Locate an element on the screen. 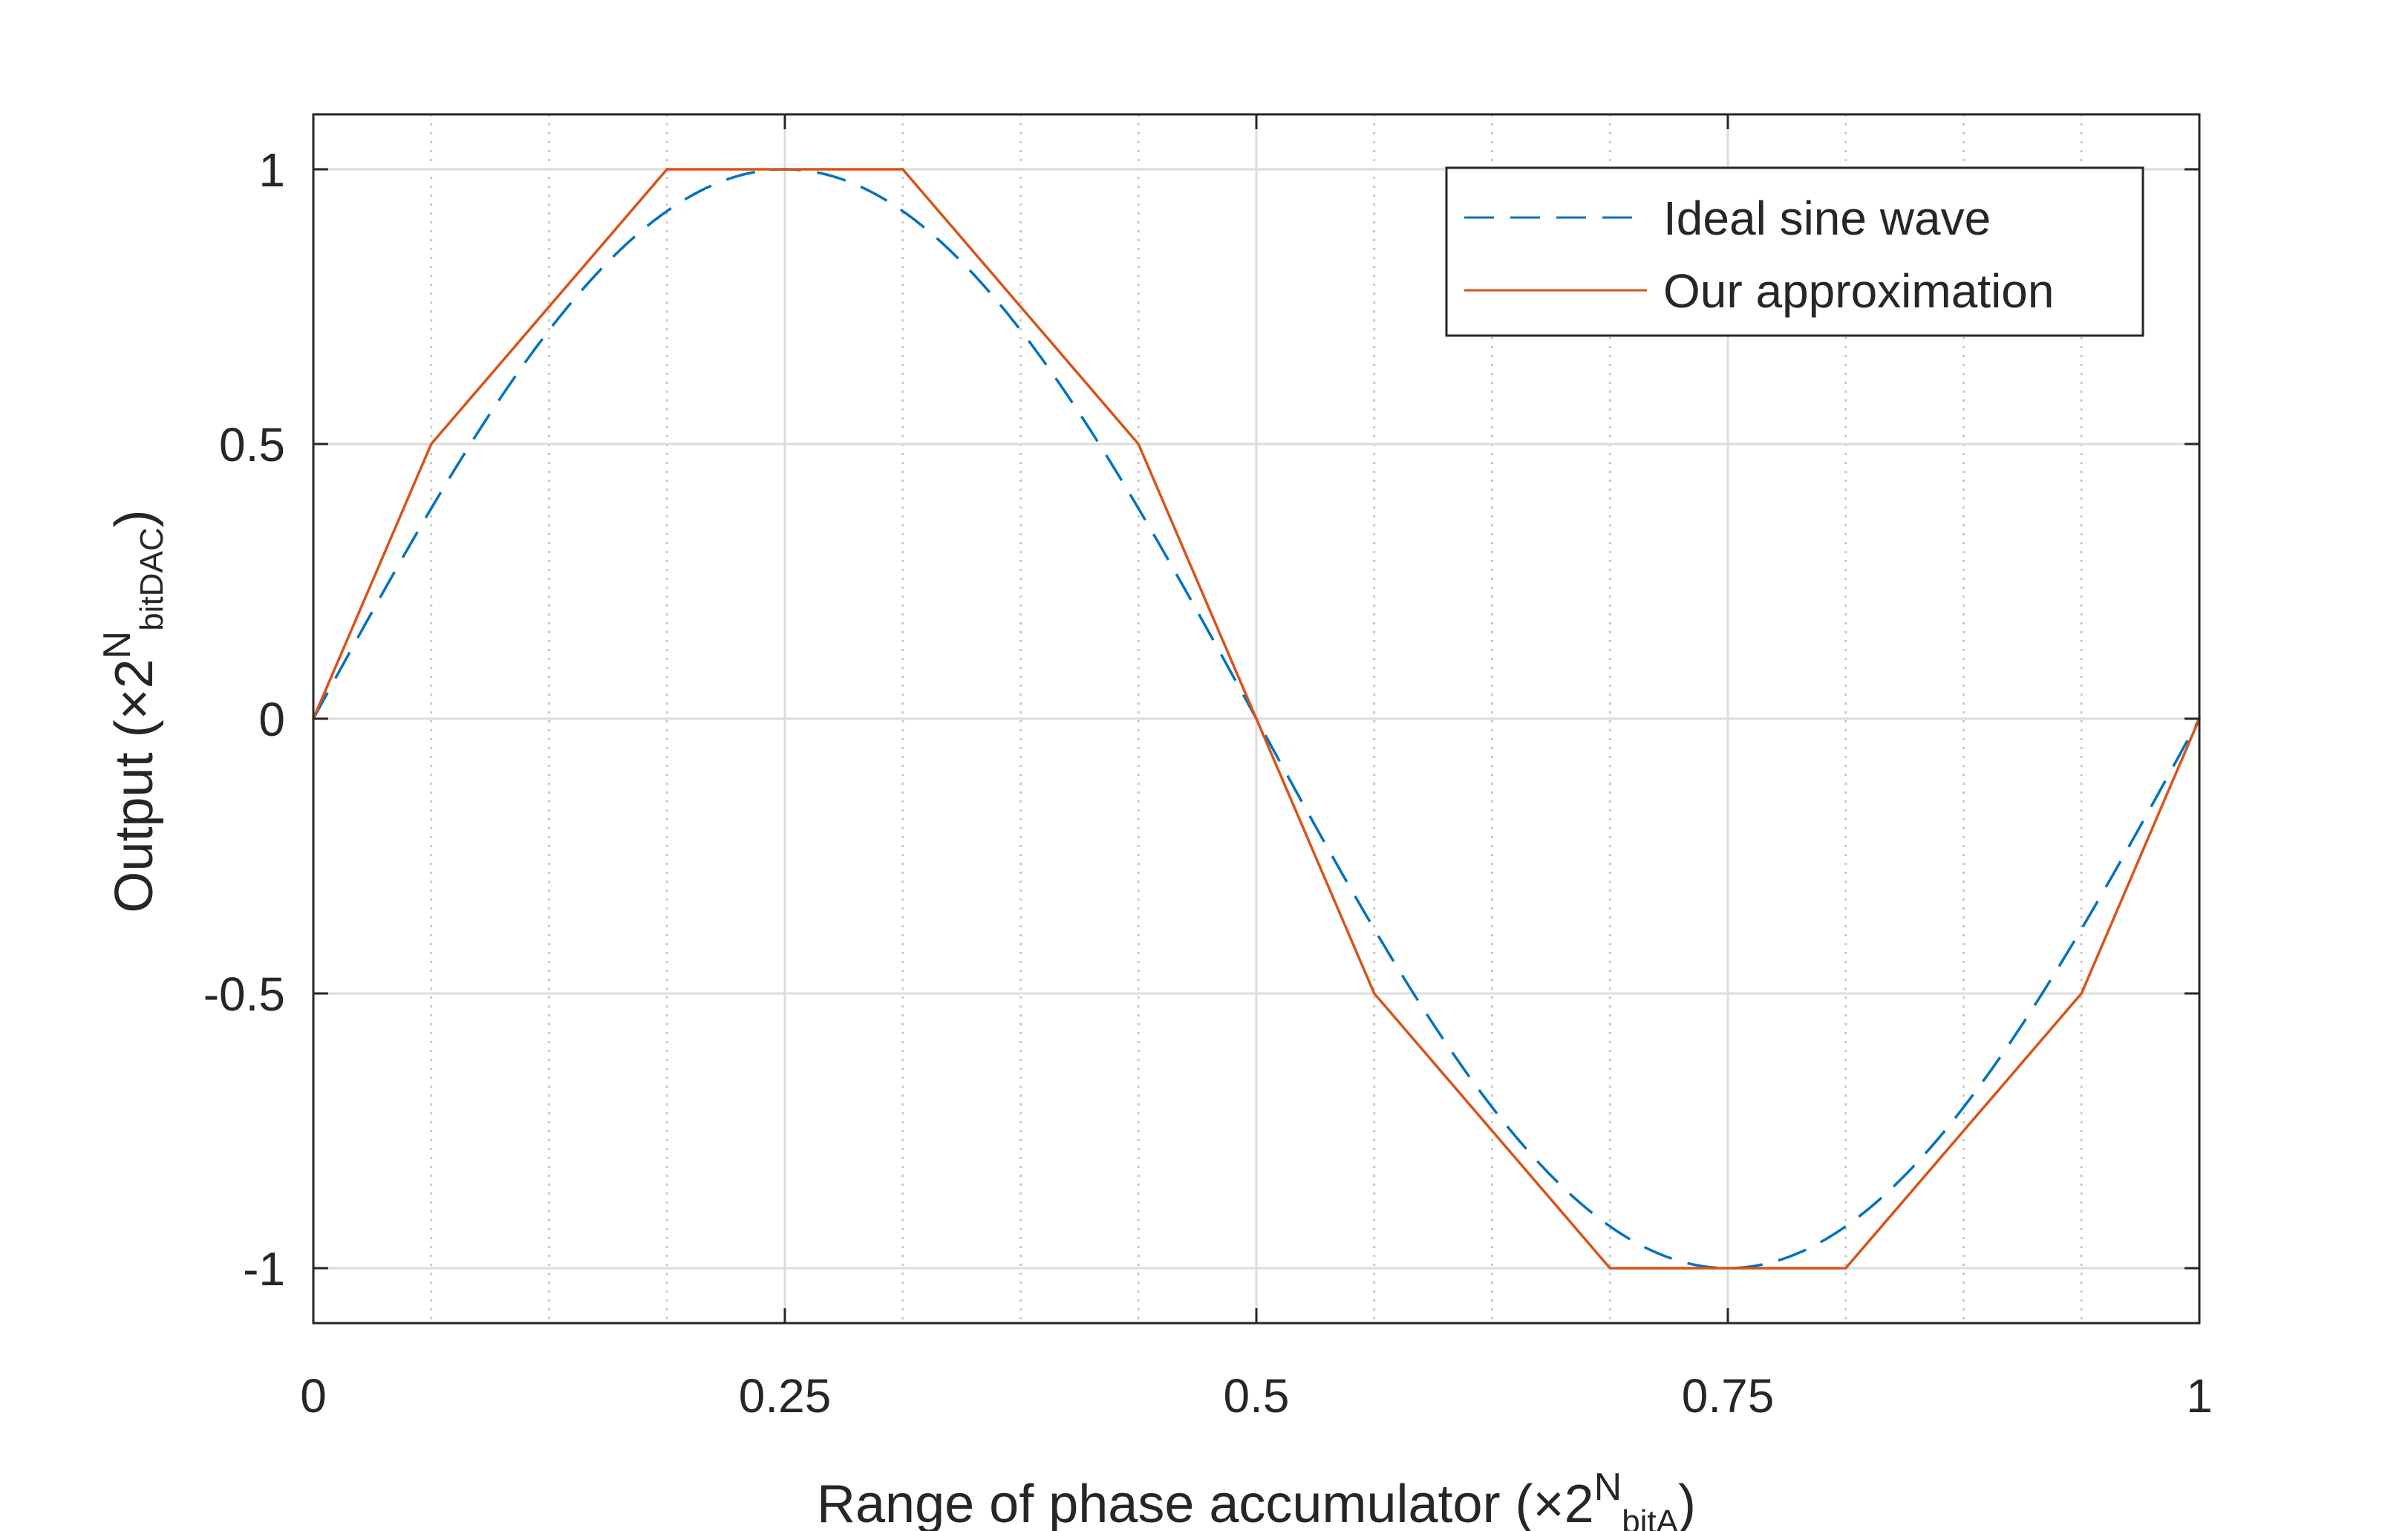 The width and height of the screenshot is (2408, 1531). y-axis-label-prefix: Output (×2 is located at coordinates (134, 786).